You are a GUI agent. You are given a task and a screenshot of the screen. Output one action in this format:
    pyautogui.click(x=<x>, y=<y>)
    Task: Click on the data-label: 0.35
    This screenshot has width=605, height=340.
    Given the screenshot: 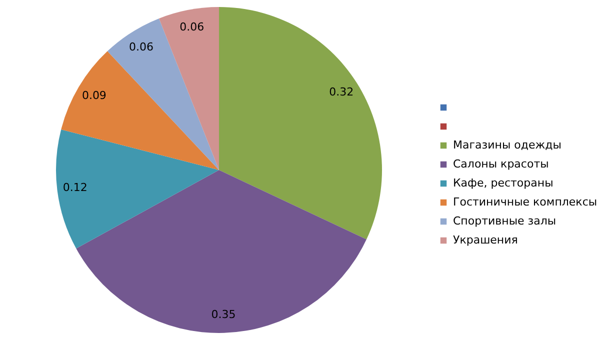 What is the action you would take?
    pyautogui.click(x=223, y=314)
    